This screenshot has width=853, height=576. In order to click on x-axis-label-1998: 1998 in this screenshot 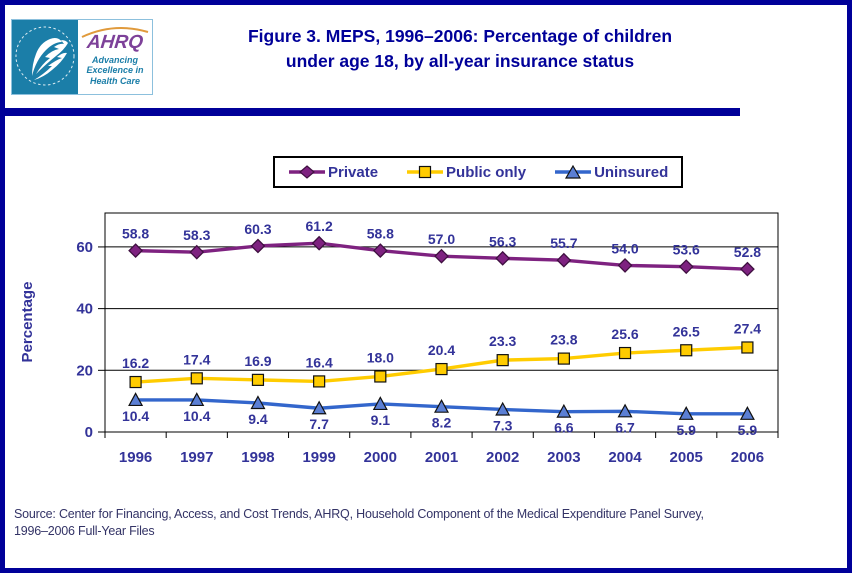, I will do `click(257, 457)`.